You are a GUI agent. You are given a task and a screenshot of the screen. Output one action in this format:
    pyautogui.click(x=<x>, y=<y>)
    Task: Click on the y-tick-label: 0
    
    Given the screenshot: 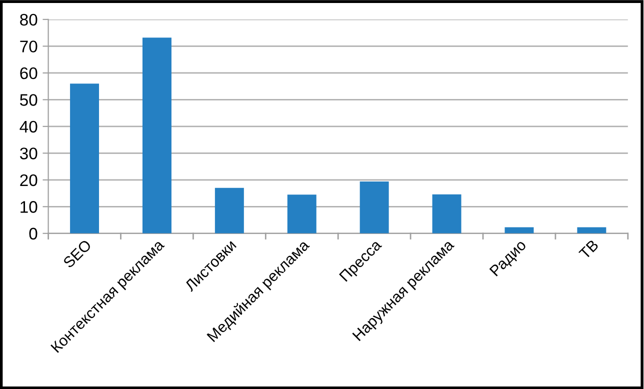 What is the action you would take?
    pyautogui.click(x=33, y=234)
    